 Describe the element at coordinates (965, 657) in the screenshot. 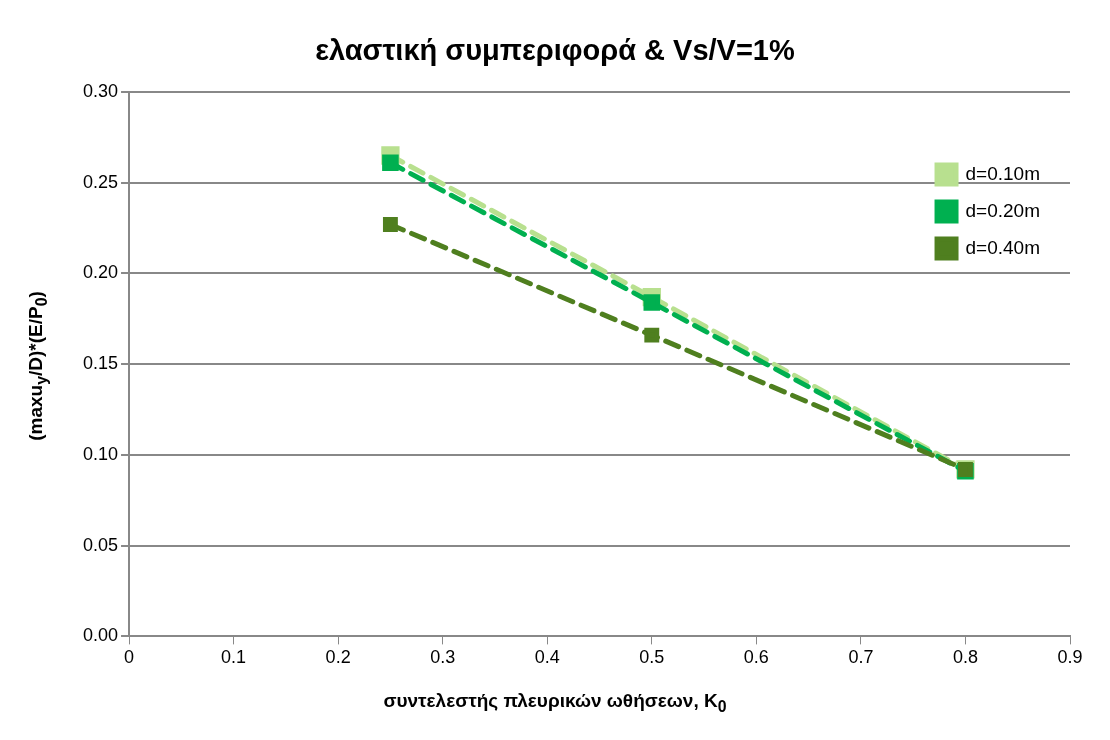

I see `x-tick-label: 0.8` at that location.